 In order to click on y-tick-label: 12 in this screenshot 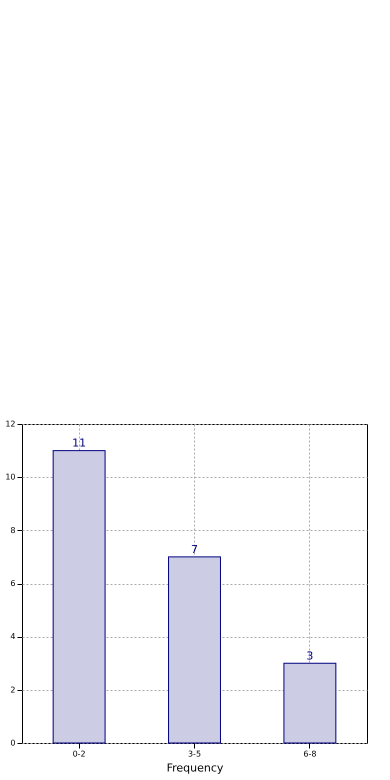, I will do `click(10, 424)`.